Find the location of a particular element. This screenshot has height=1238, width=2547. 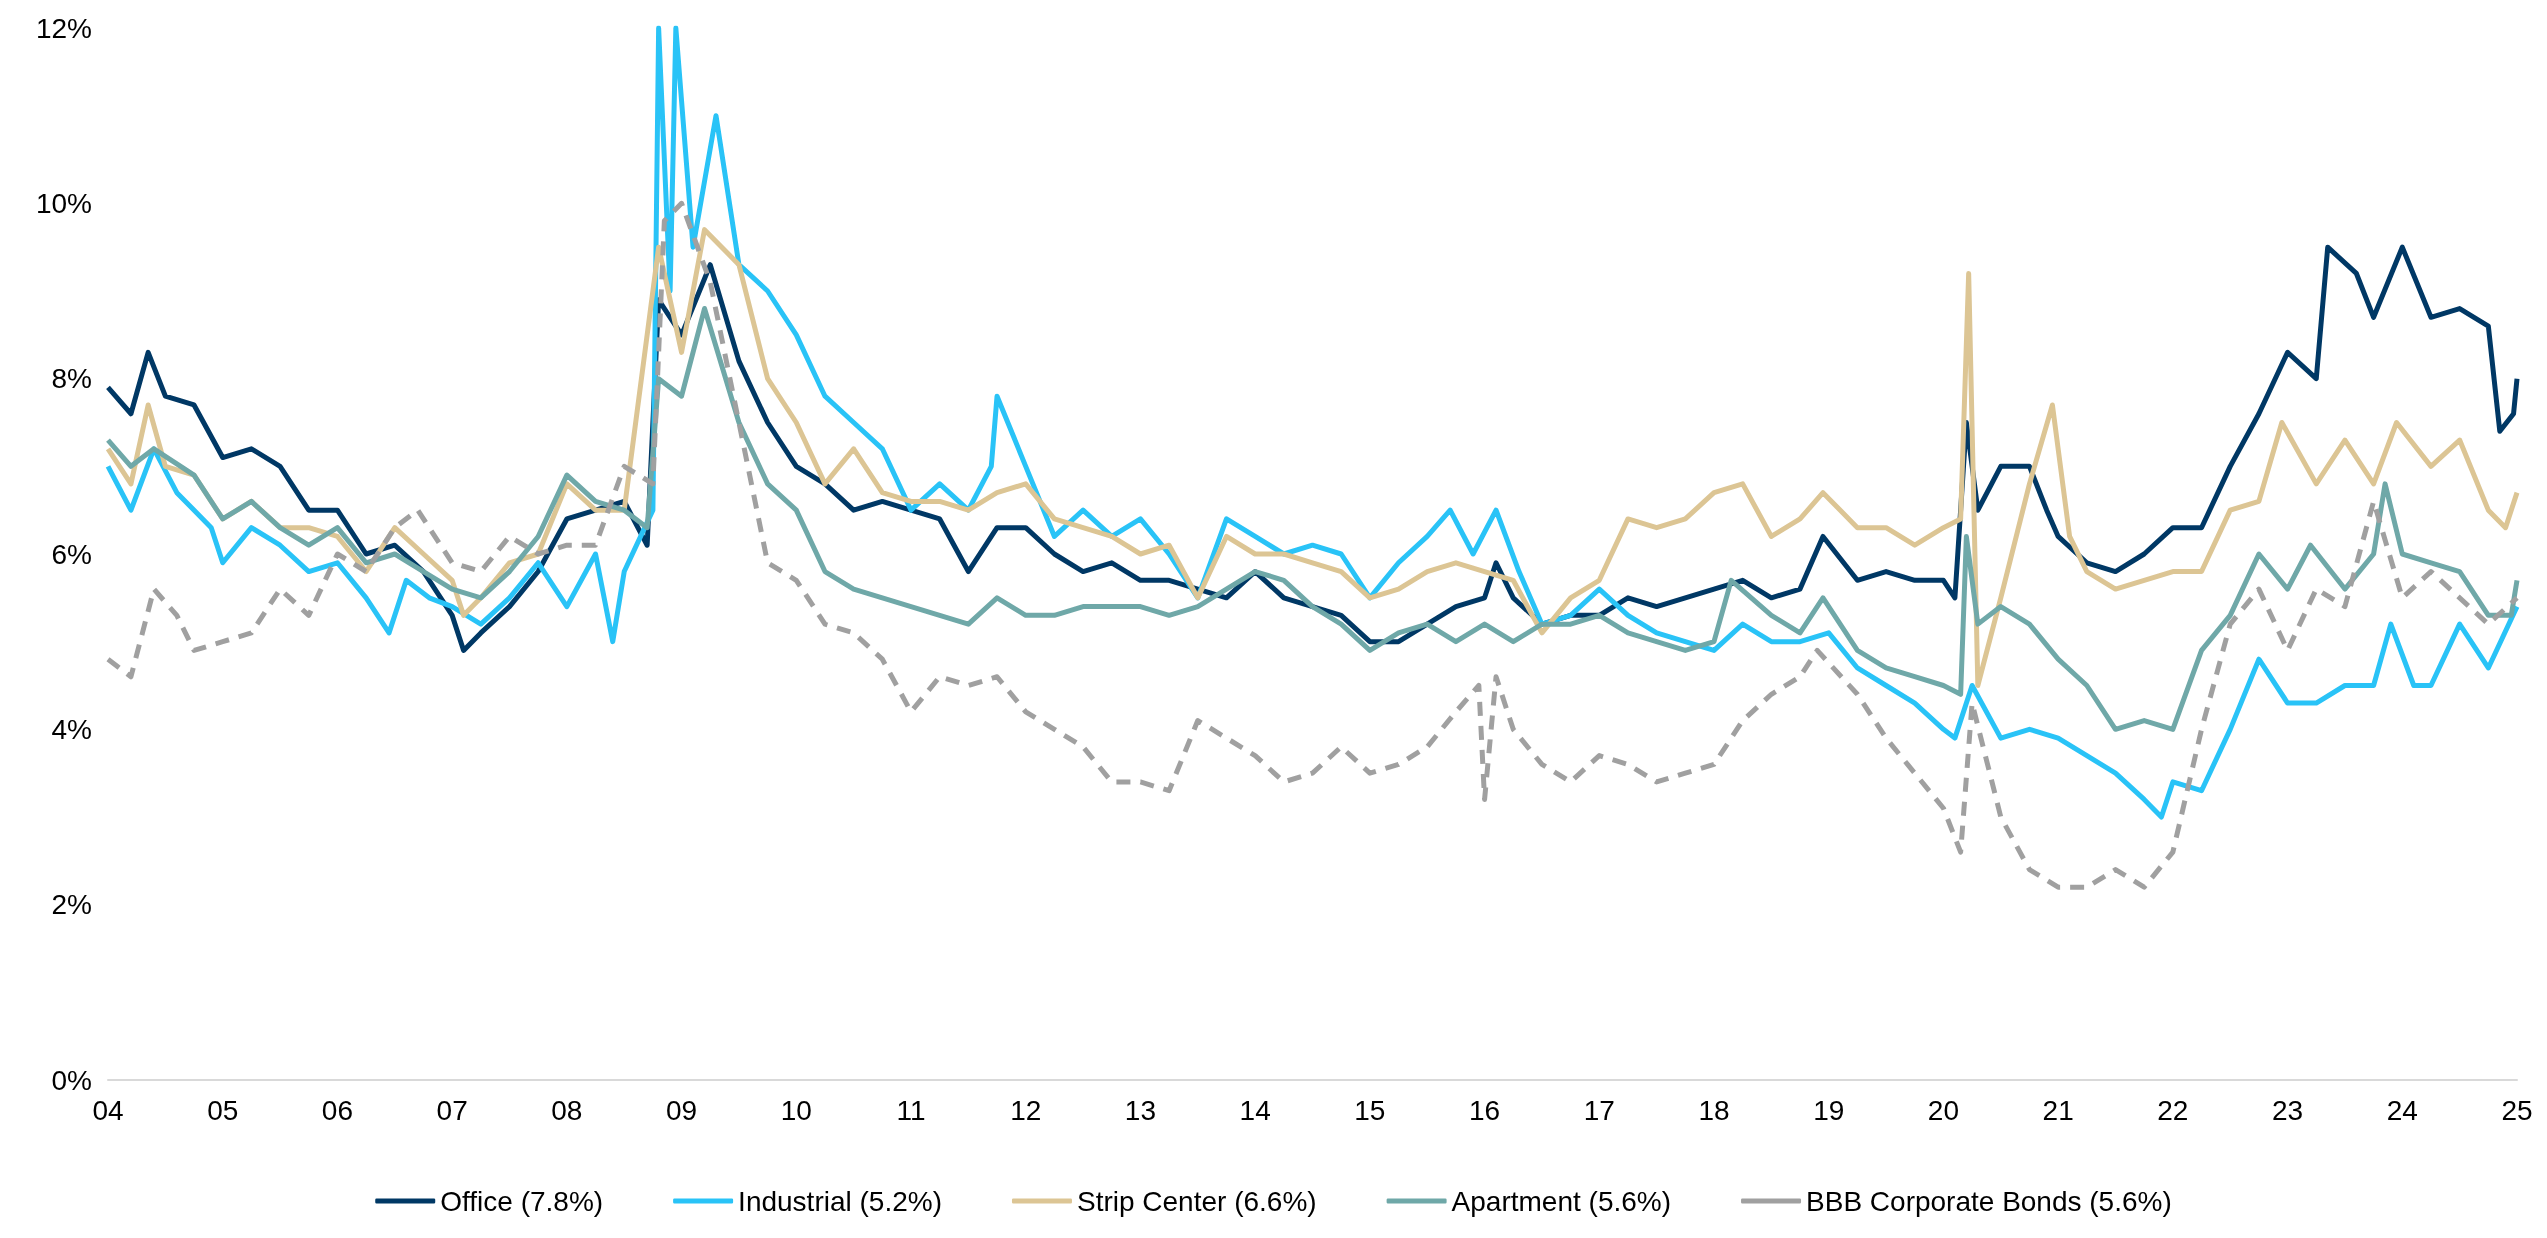

legend-label: Industrial (5.2%) is located at coordinates (840, 1201).